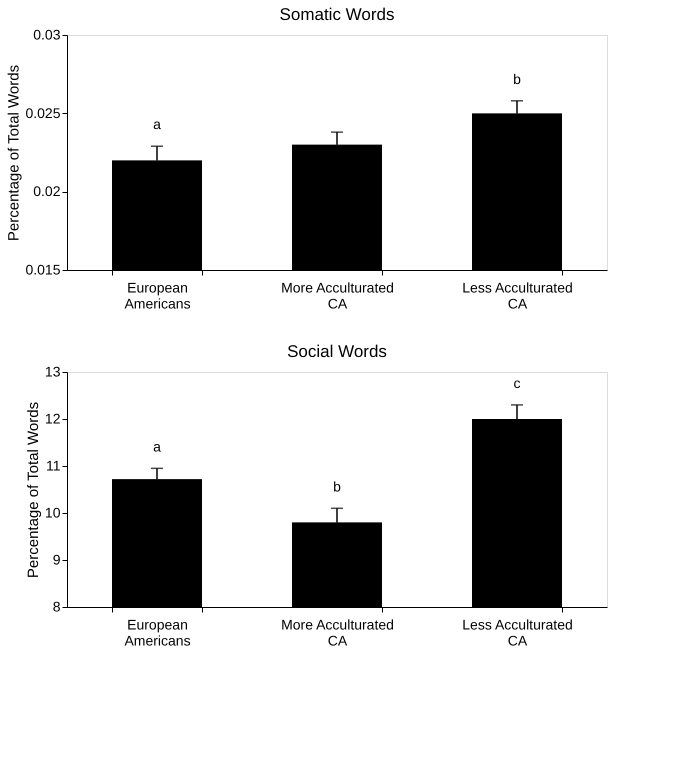  Describe the element at coordinates (53, 466) in the screenshot. I see `y-tick-label: 11` at that location.